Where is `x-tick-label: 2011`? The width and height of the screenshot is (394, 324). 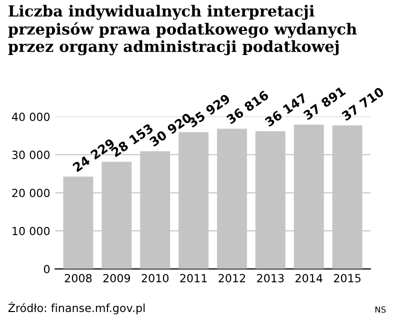
x-tick-label: 2011 is located at coordinates (193, 278).